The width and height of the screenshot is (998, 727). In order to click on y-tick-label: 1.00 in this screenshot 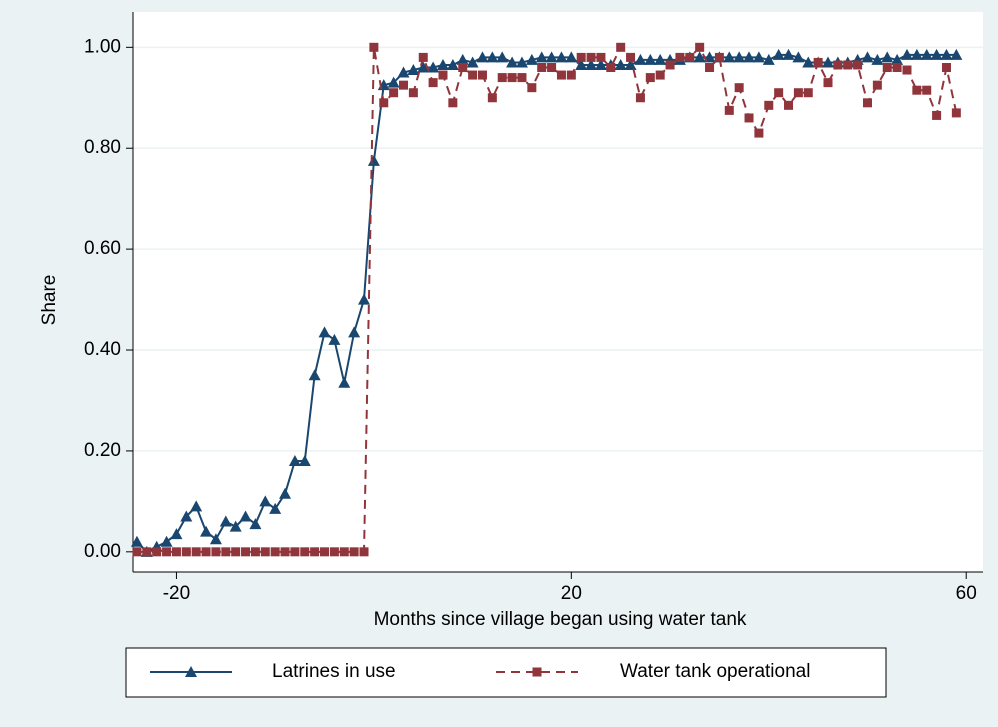, I will do `click(102, 46)`.